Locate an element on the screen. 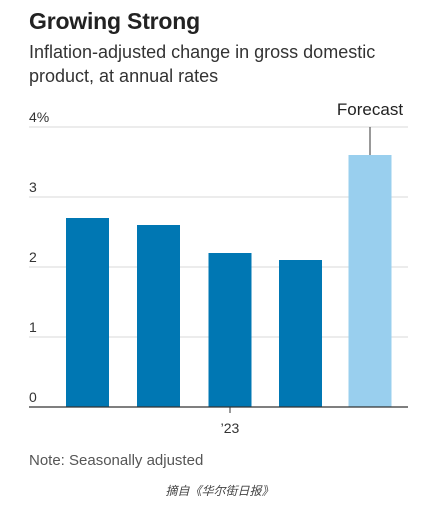  x-tick-label: ’23 is located at coordinates (230, 428).